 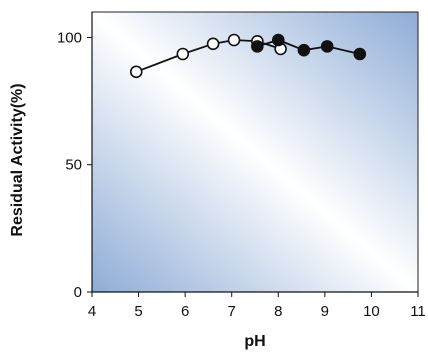 I want to click on x-tick-label: 10, so click(x=371, y=311).